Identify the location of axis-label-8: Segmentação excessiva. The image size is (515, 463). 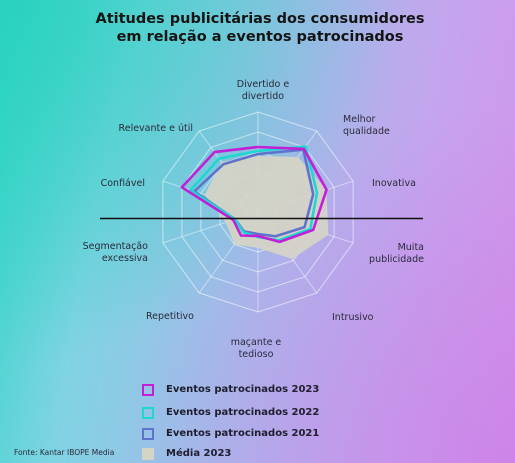
(116, 252).